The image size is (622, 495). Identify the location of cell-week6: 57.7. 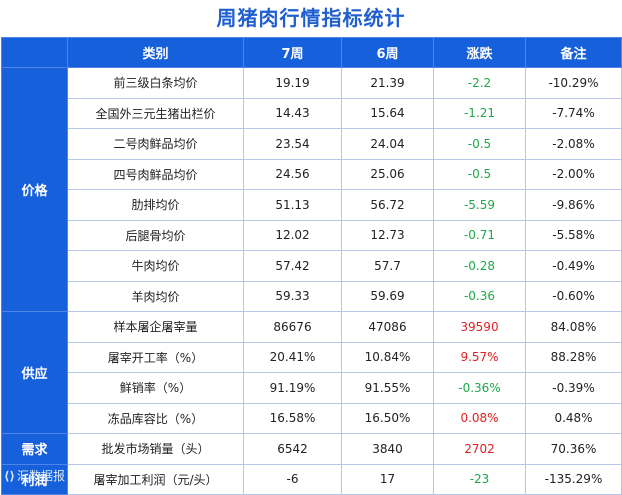
(387, 266).